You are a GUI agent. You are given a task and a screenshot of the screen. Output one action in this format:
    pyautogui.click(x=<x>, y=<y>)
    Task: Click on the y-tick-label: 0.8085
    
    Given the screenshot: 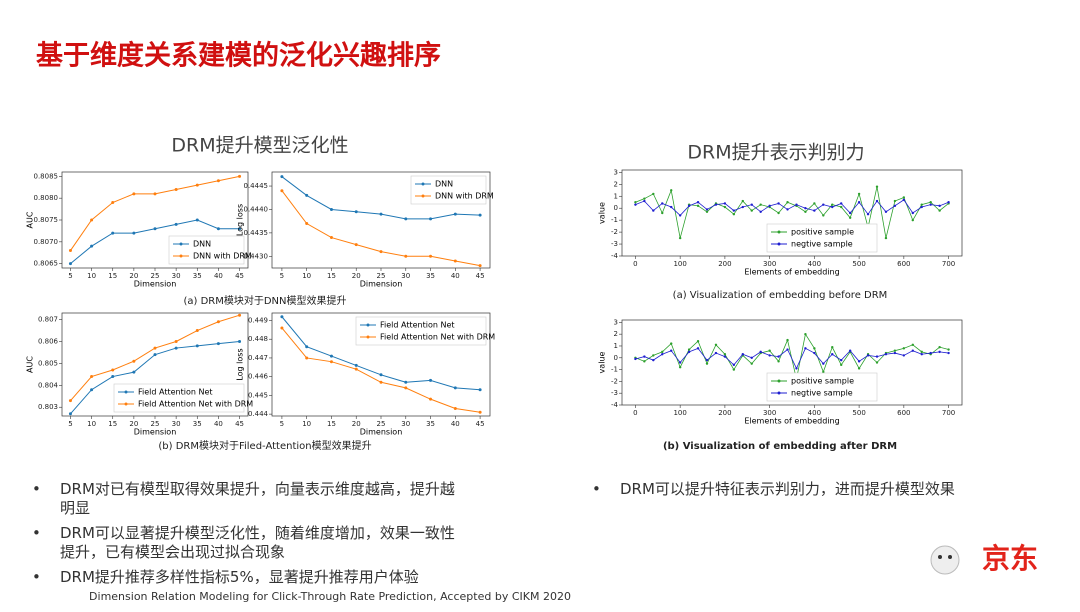 What is the action you would take?
    pyautogui.click(x=46, y=176)
    